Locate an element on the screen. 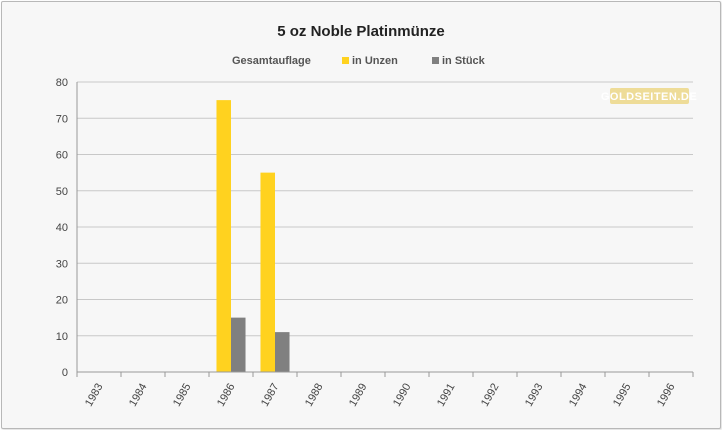 The width and height of the screenshot is (722, 430). y-tick-label: 80 is located at coordinates (62, 83).